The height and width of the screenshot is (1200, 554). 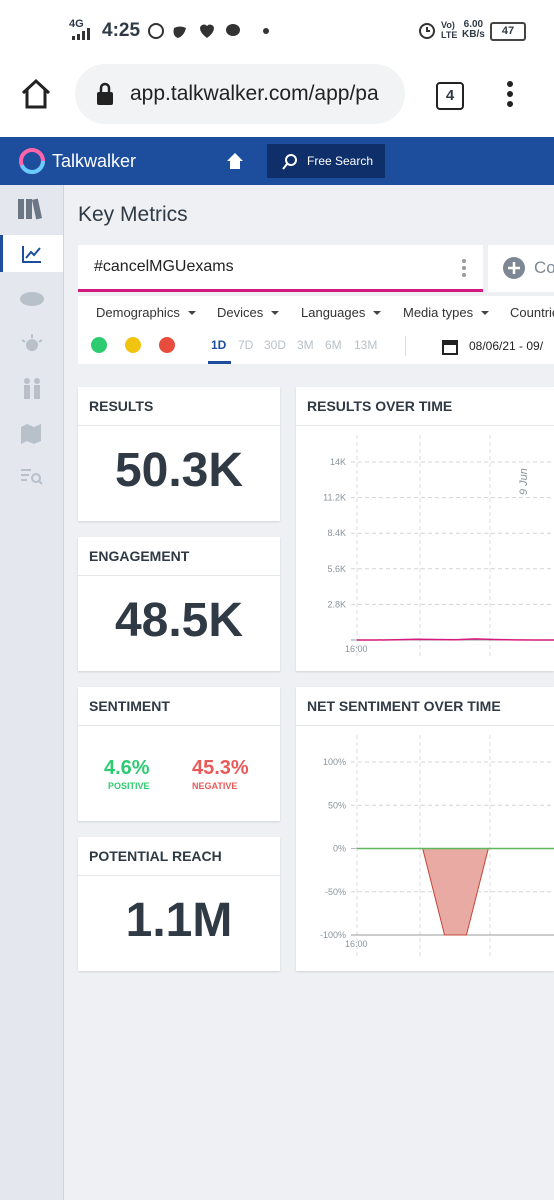 I want to click on y-tick-label: 8.4K, so click(x=336, y=533).